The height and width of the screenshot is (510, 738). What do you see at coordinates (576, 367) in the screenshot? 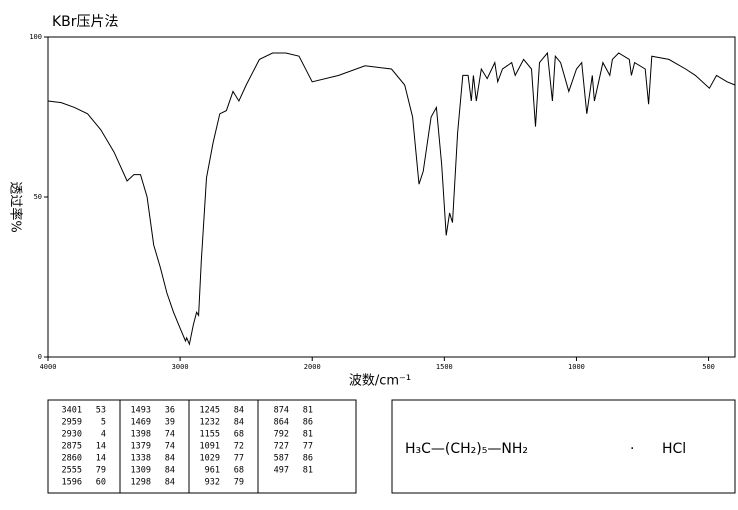
I see `x-tick-label: 1000` at bounding box center [576, 367].